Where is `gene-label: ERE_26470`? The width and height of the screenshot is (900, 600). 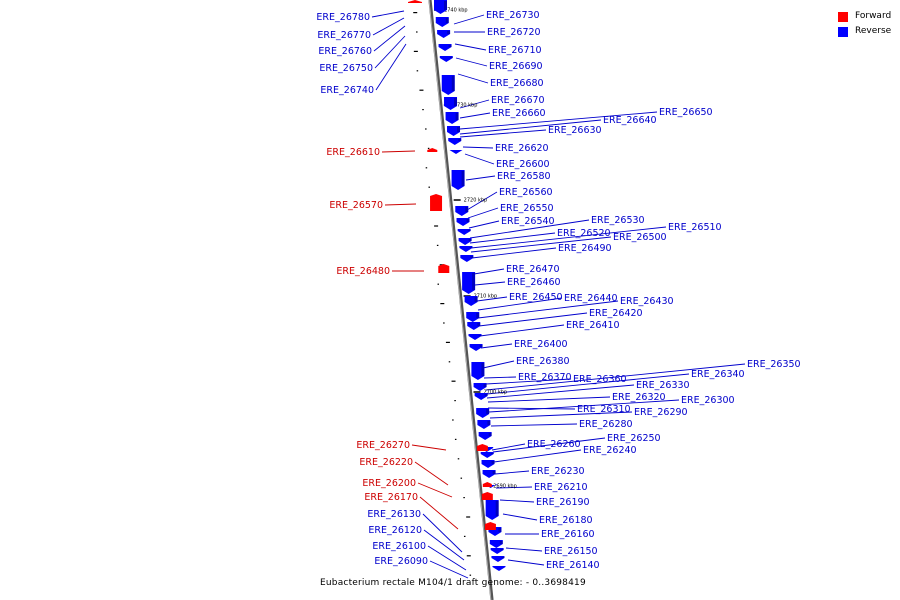 gene-label: ERE_26470 is located at coordinates (533, 269).